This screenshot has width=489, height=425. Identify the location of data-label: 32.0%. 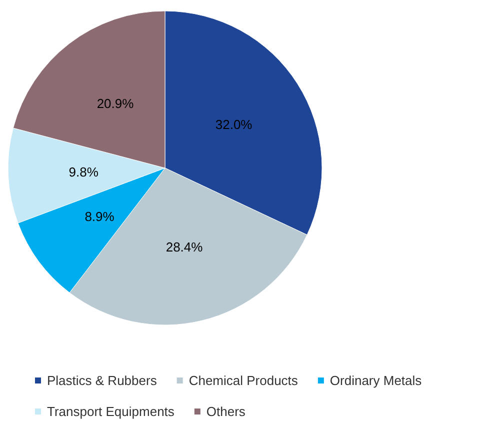
(234, 124).